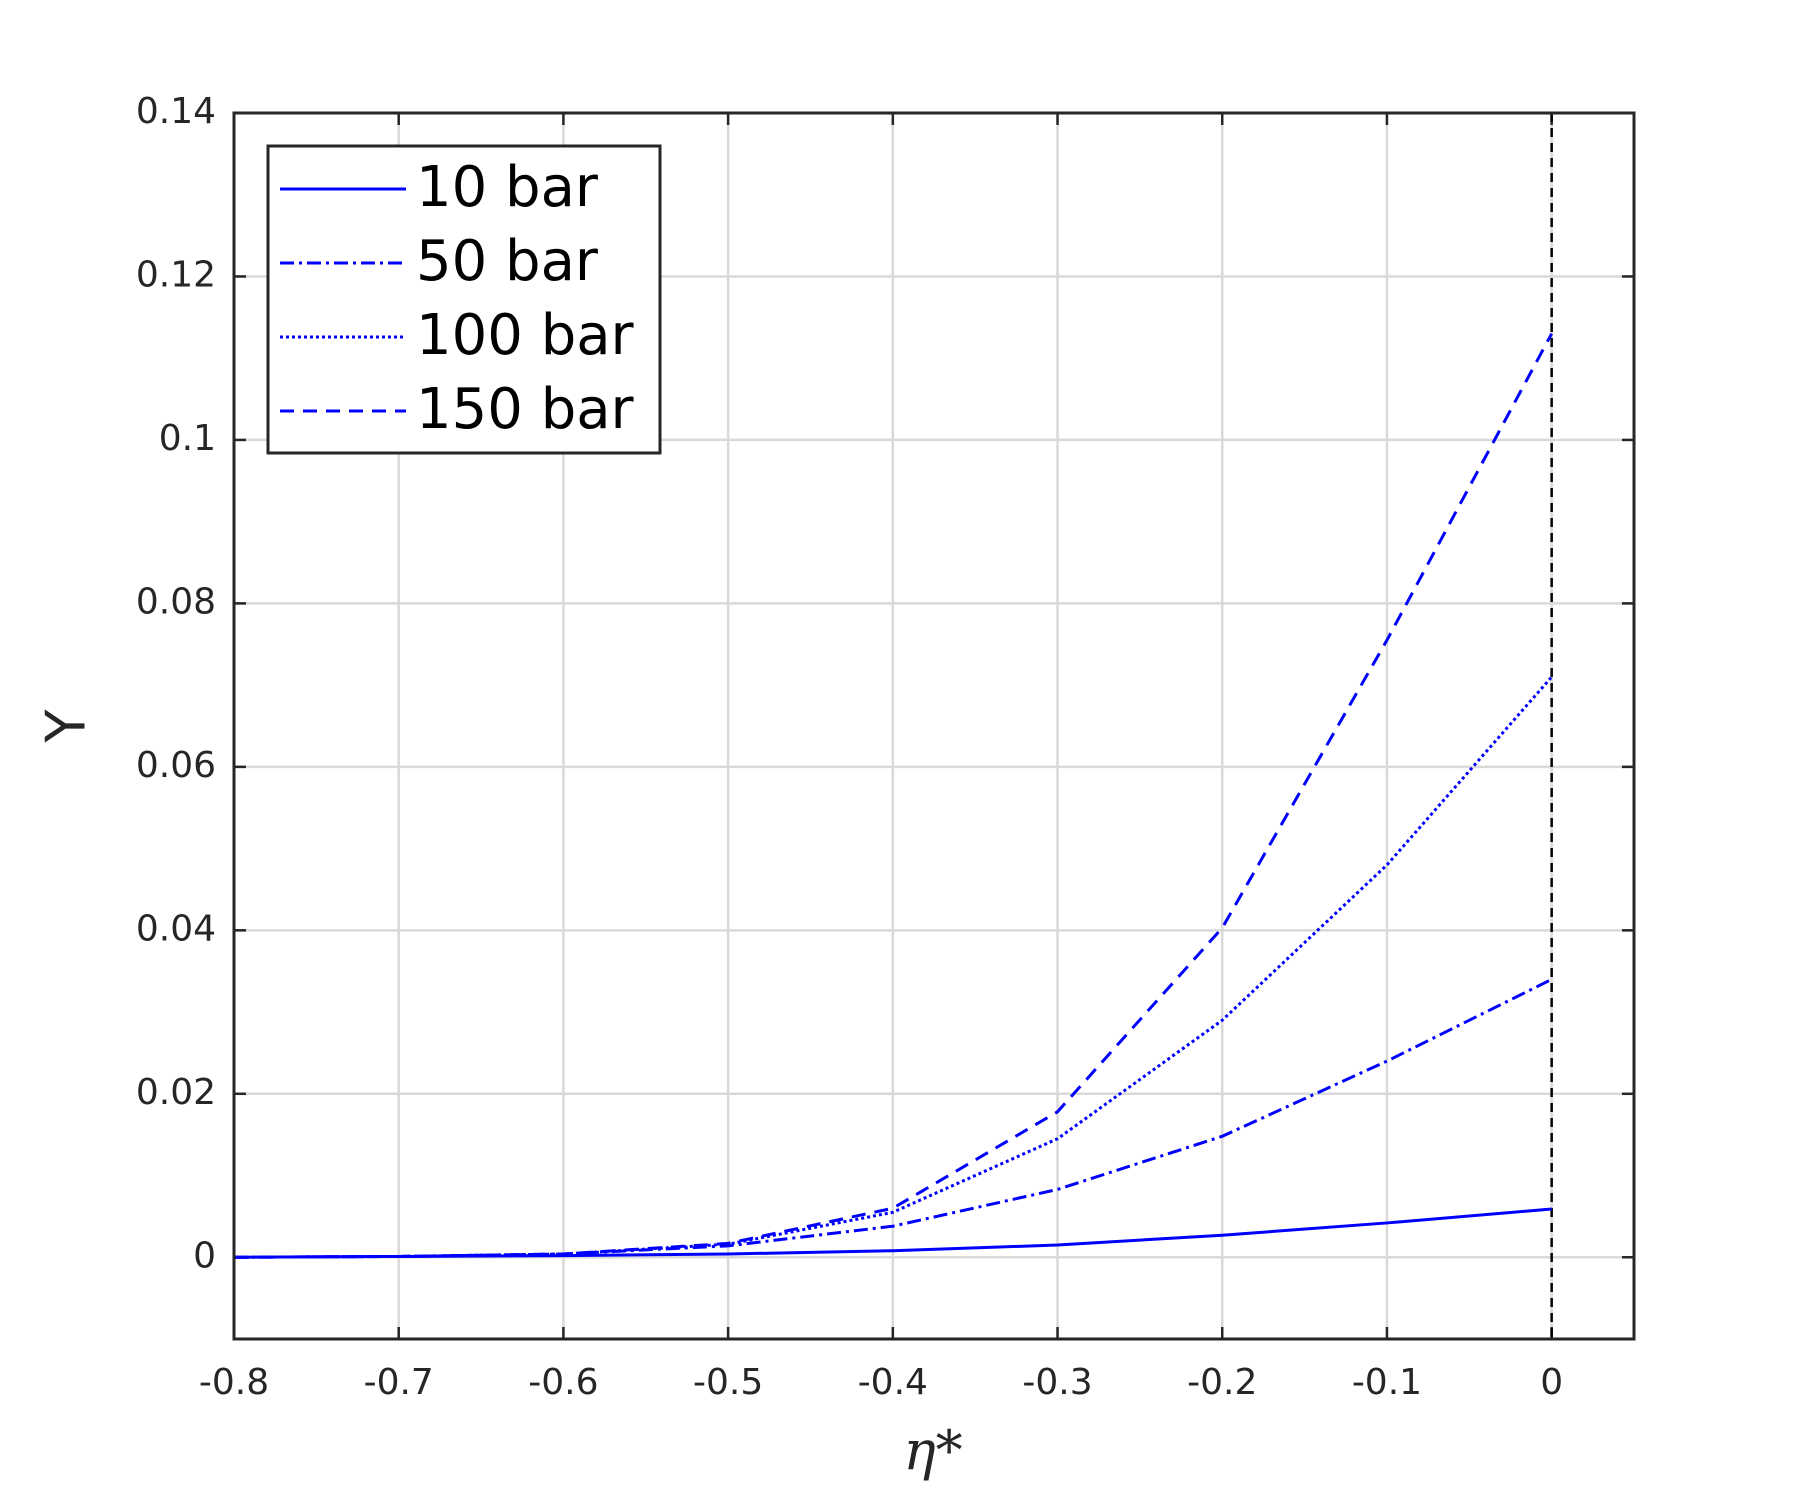 The height and width of the screenshot is (1500, 1800). What do you see at coordinates (563, 1382) in the screenshot?
I see `x-tick-label: -0.6` at bounding box center [563, 1382].